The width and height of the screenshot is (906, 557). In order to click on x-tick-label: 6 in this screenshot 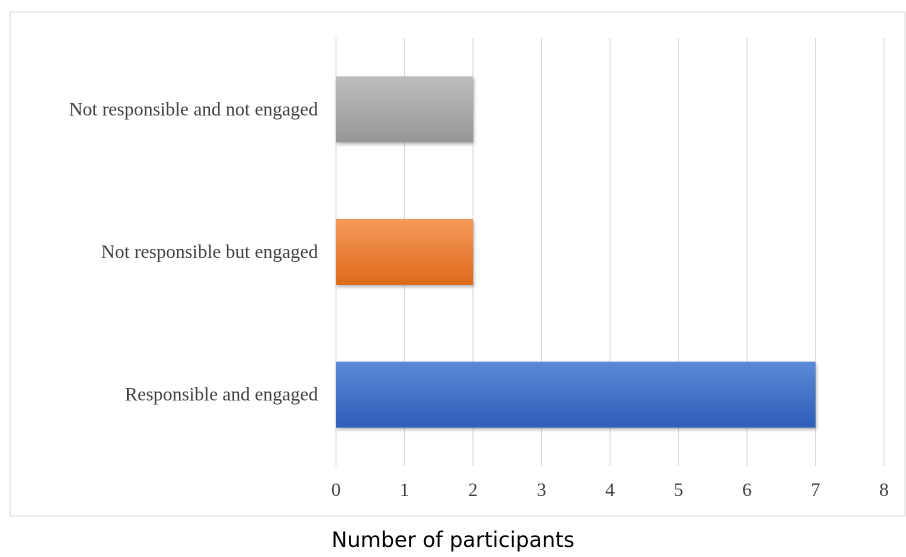, I will do `click(747, 490)`.